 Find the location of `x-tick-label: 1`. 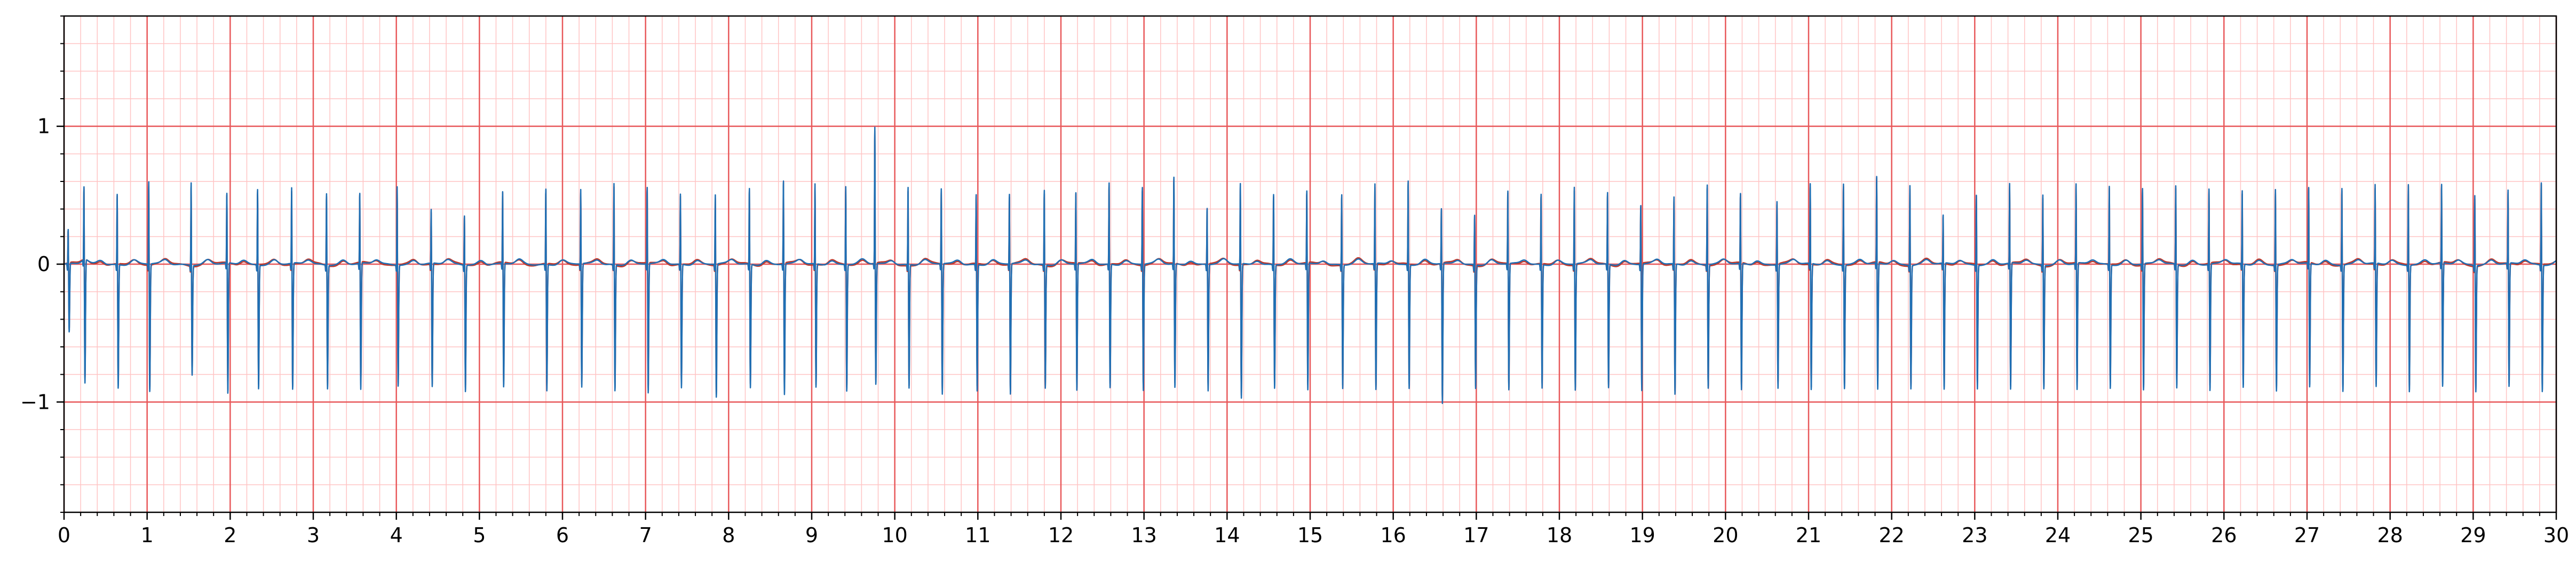

x-tick-label: 1 is located at coordinates (147, 535).